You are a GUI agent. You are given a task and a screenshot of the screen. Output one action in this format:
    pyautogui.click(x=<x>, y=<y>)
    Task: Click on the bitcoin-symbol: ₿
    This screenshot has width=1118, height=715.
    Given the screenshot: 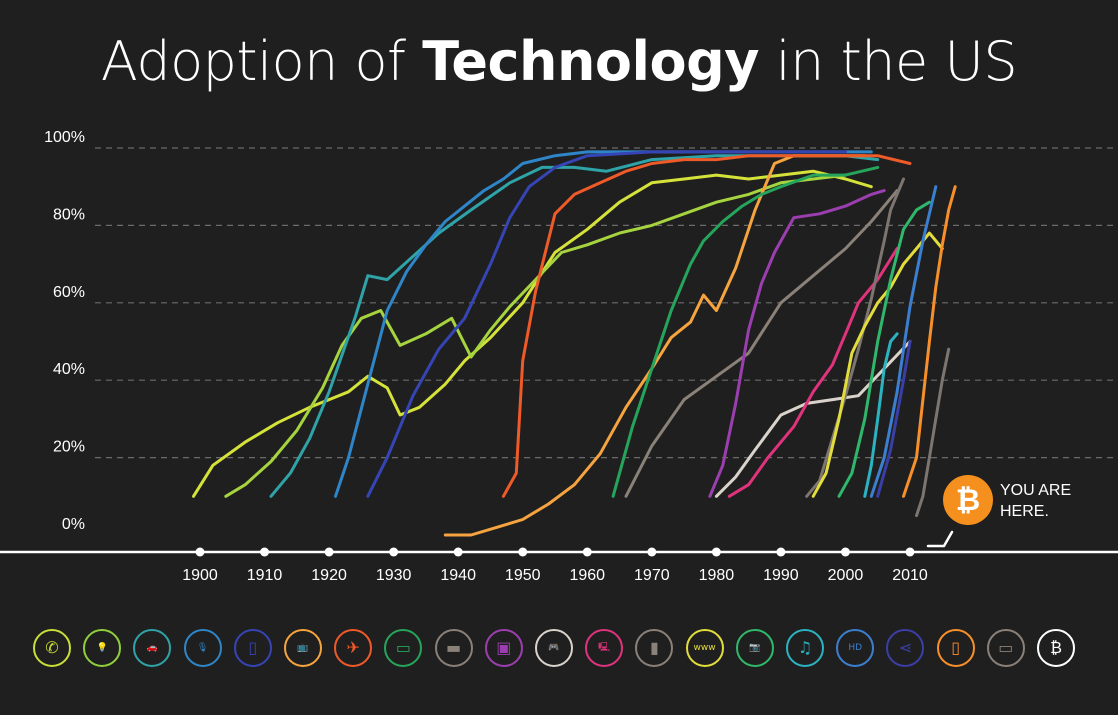 What is the action you would take?
    pyautogui.click(x=968, y=500)
    